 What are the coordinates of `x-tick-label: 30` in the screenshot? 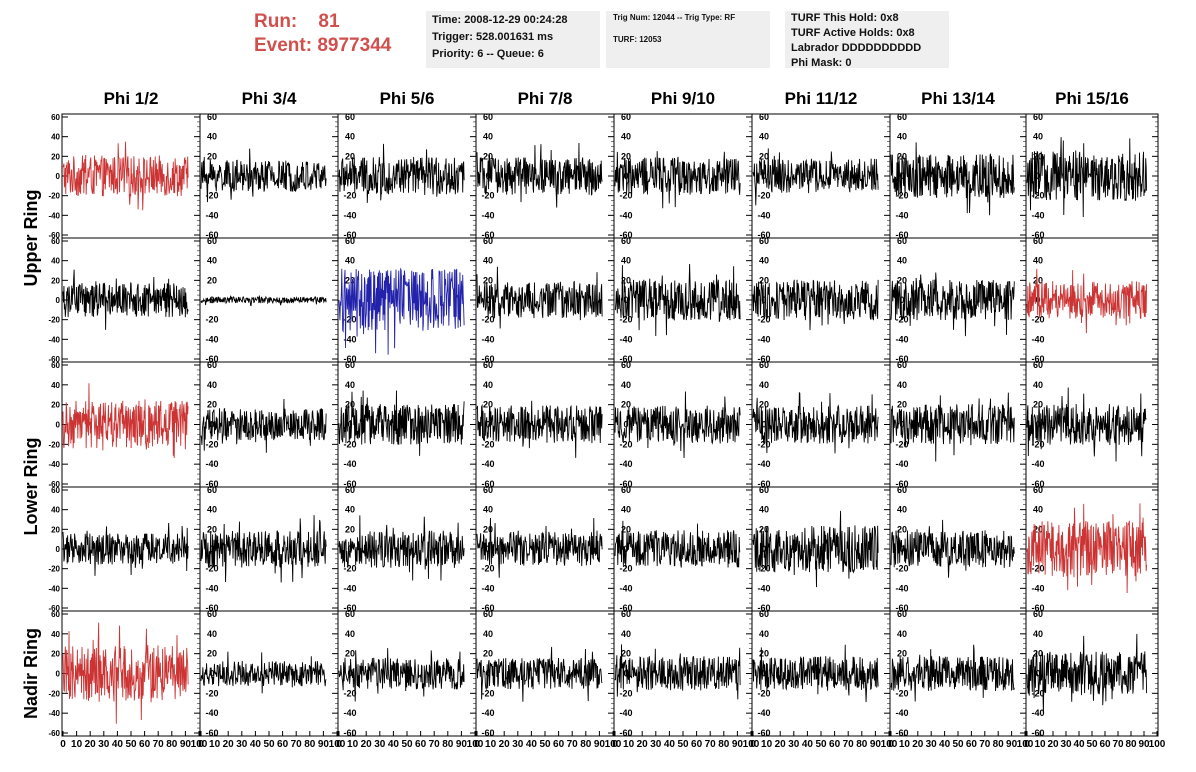 It's located at (1066, 744).